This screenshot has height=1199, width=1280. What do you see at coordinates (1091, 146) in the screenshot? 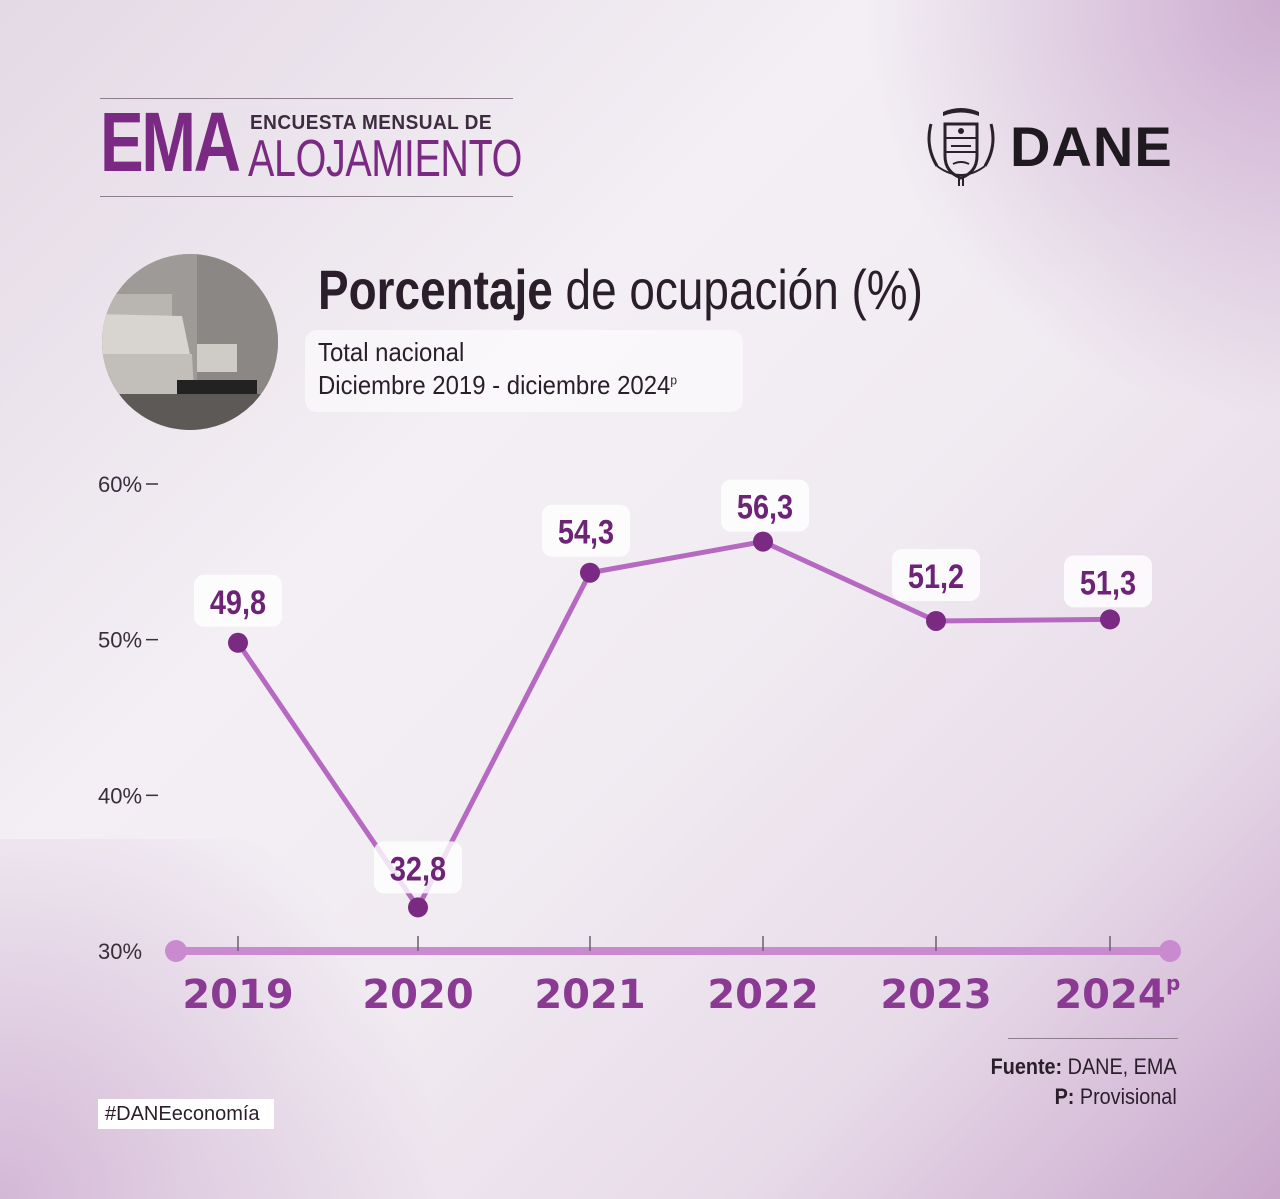
I see `dane-logo-text: DANE` at bounding box center [1091, 146].